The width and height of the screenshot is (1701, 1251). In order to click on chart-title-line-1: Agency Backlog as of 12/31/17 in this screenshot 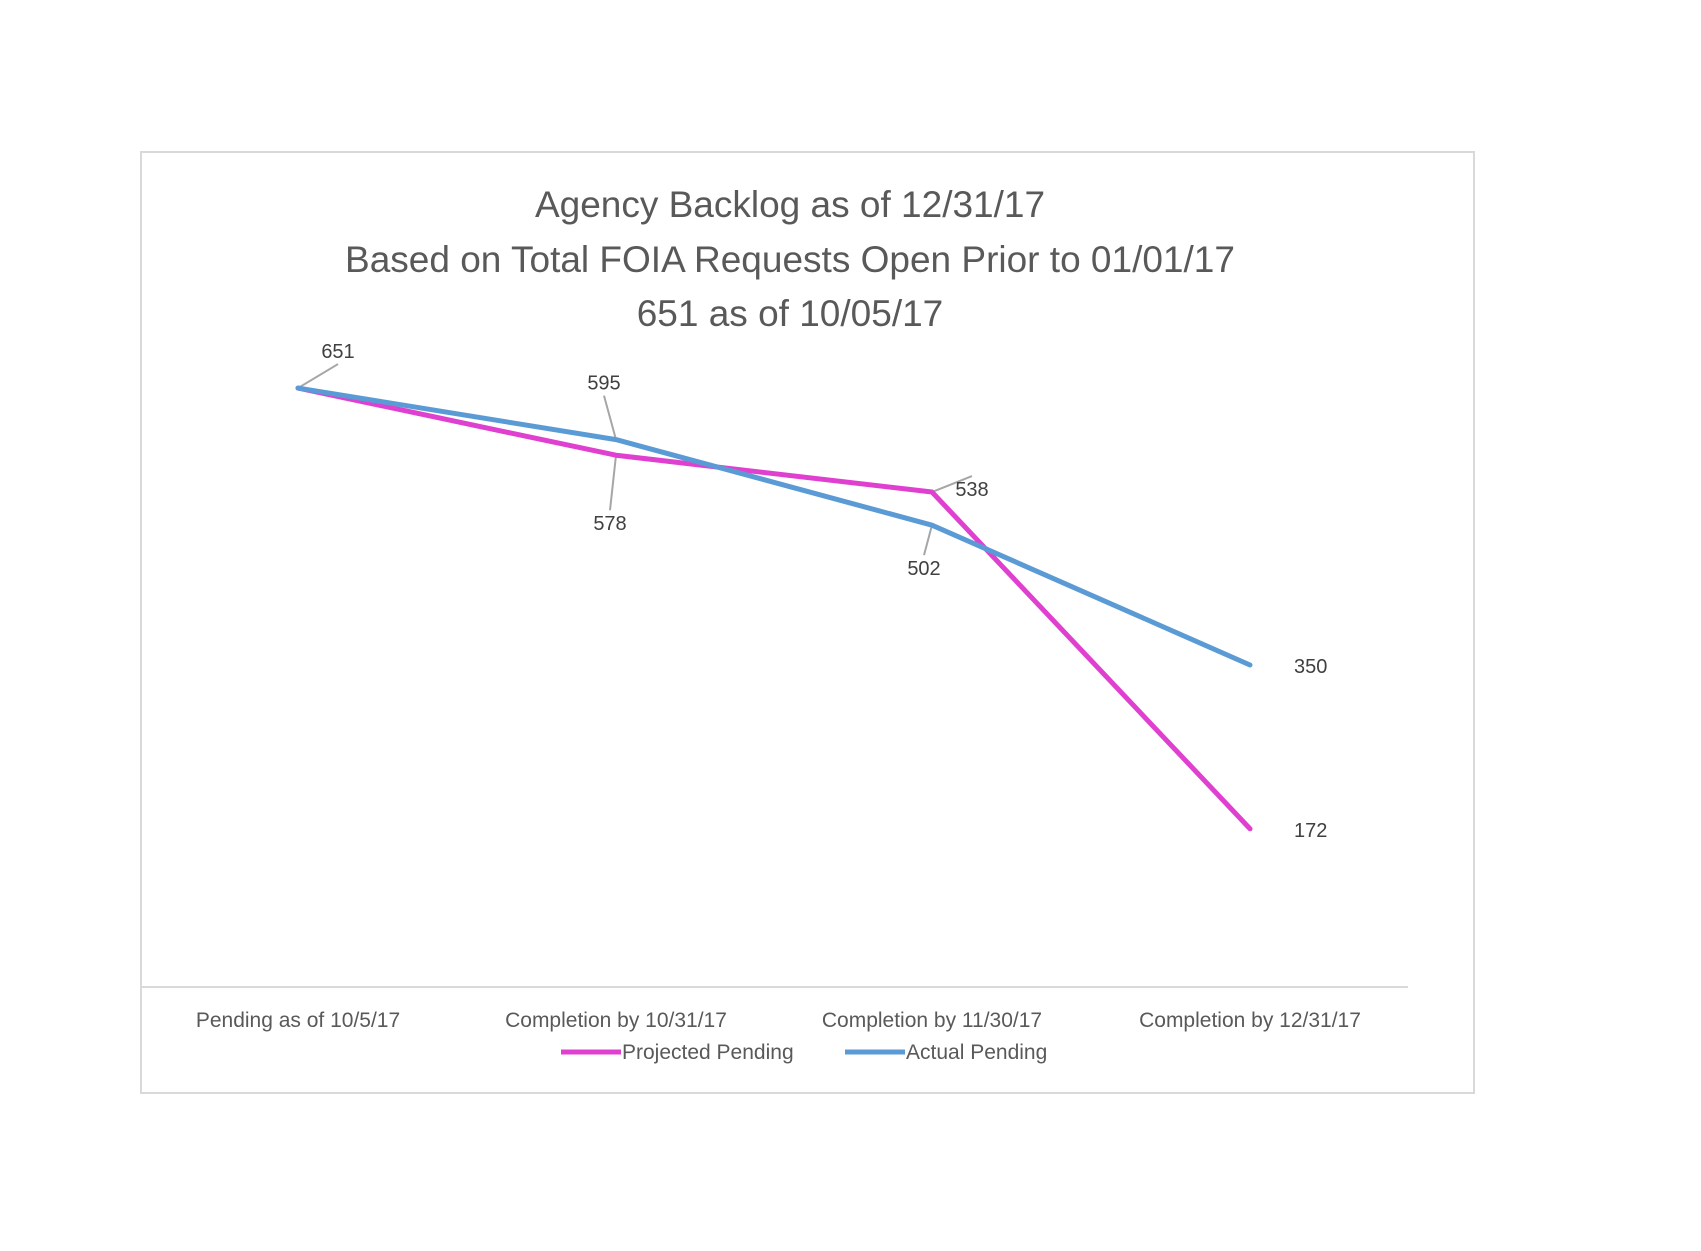, I will do `click(790, 204)`.